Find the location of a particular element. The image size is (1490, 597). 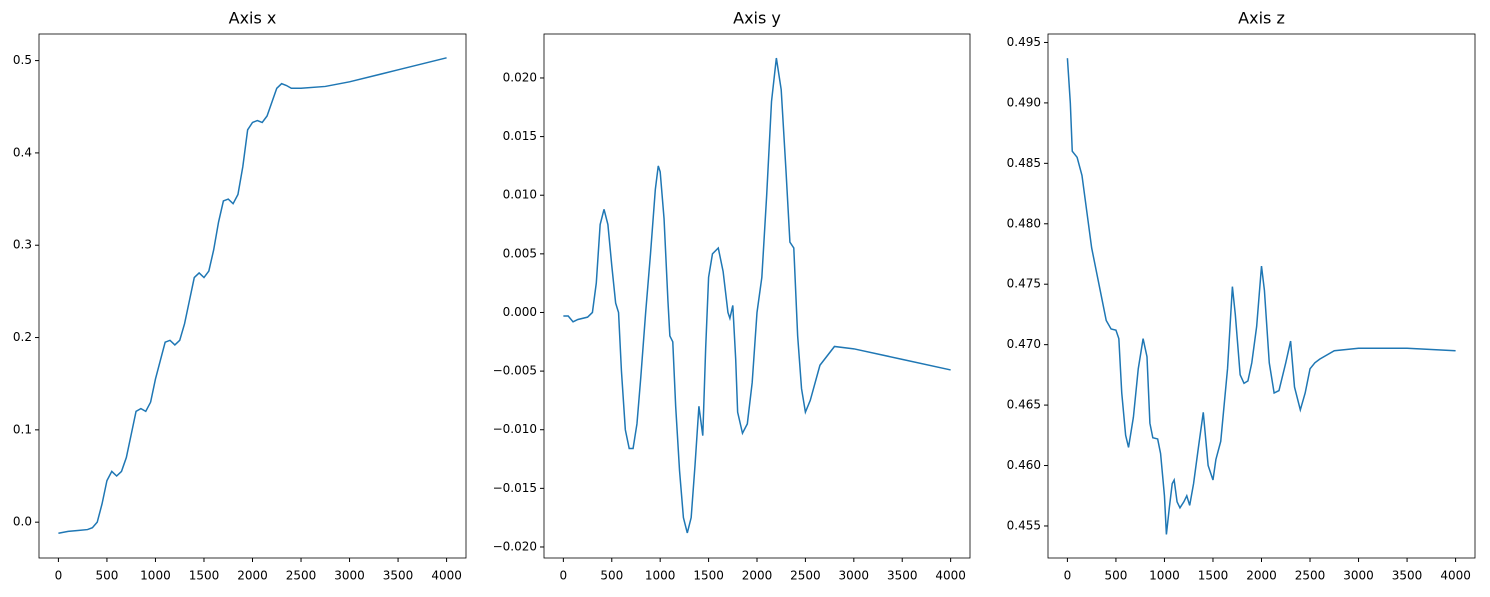

y-tick-label: 0.2 is located at coordinates (22, 337).